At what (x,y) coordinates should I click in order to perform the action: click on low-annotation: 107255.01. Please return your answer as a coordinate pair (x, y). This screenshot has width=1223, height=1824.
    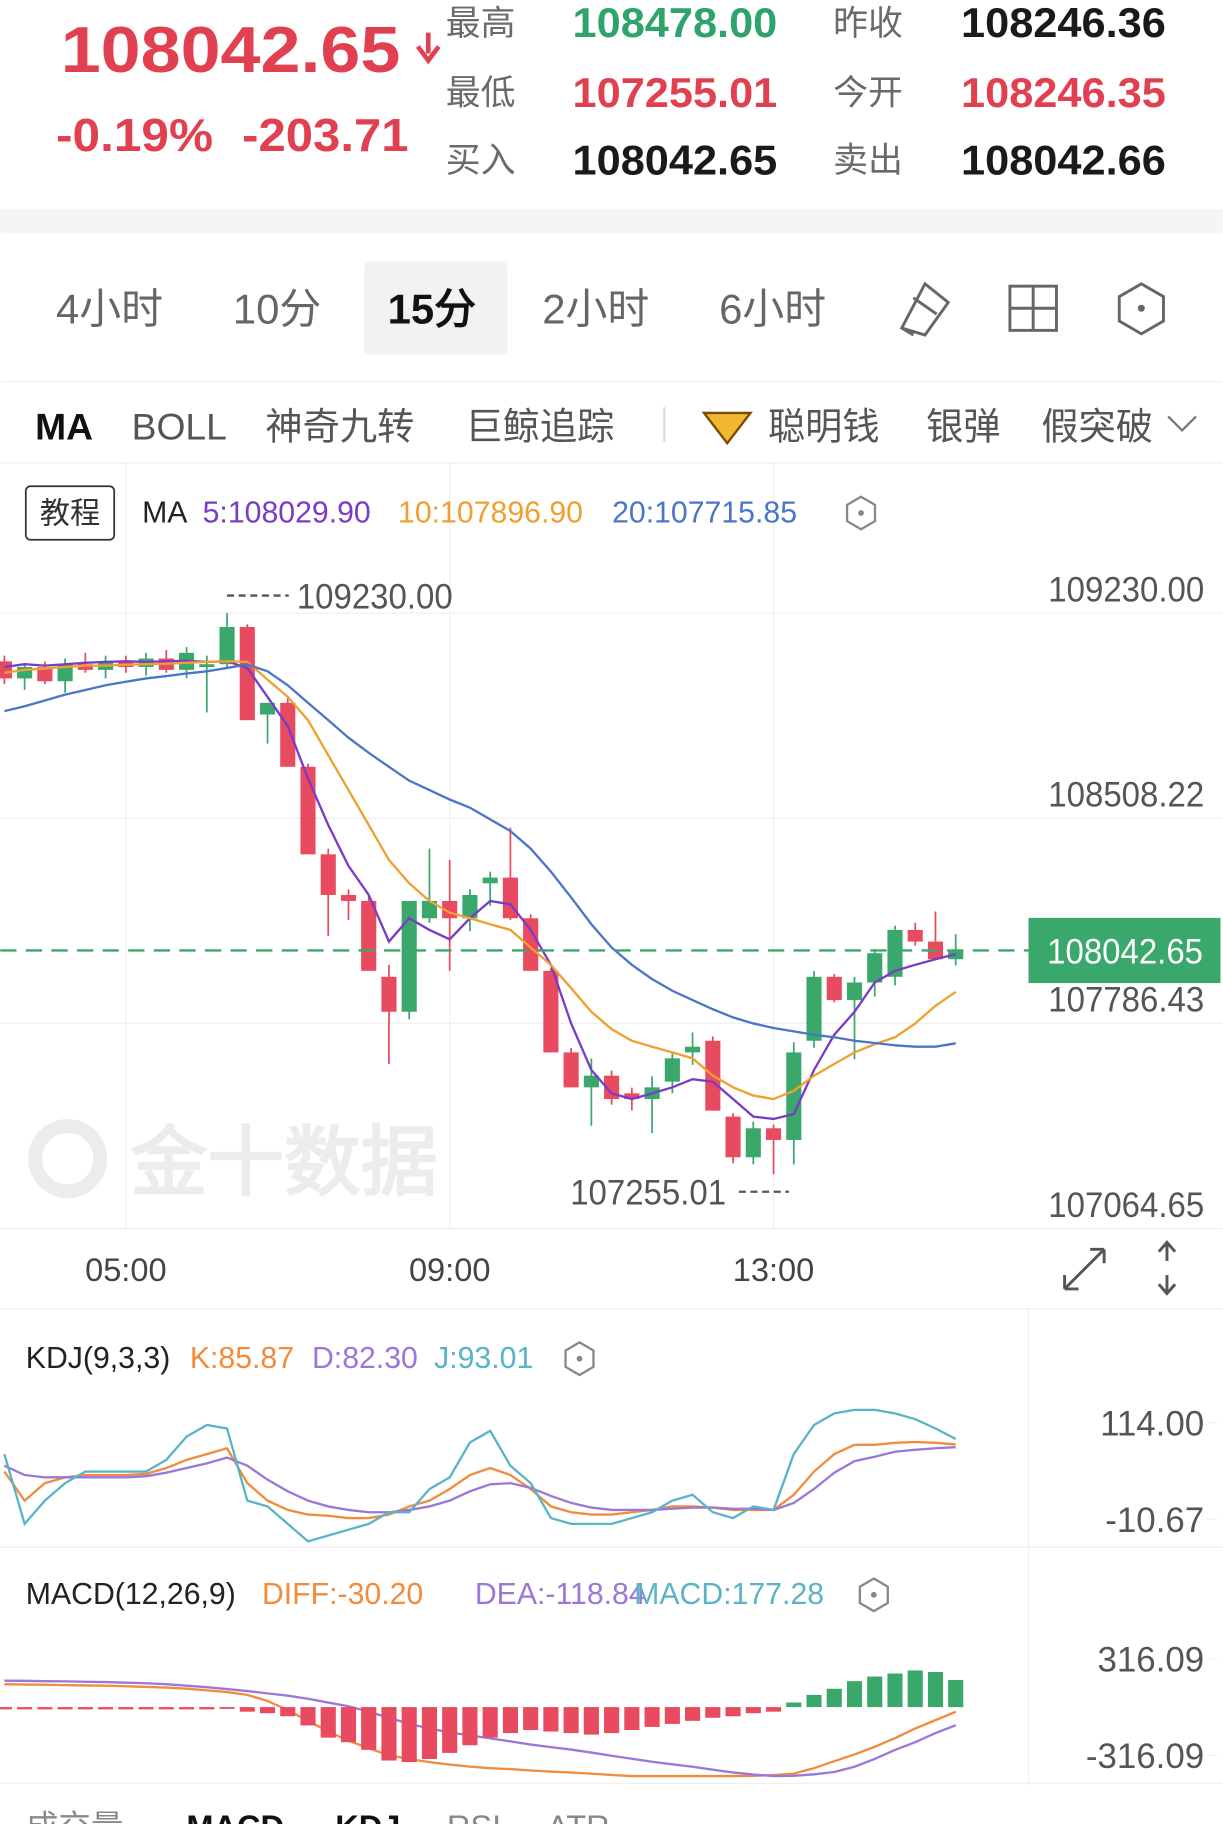
    Looking at the image, I should click on (648, 1193).